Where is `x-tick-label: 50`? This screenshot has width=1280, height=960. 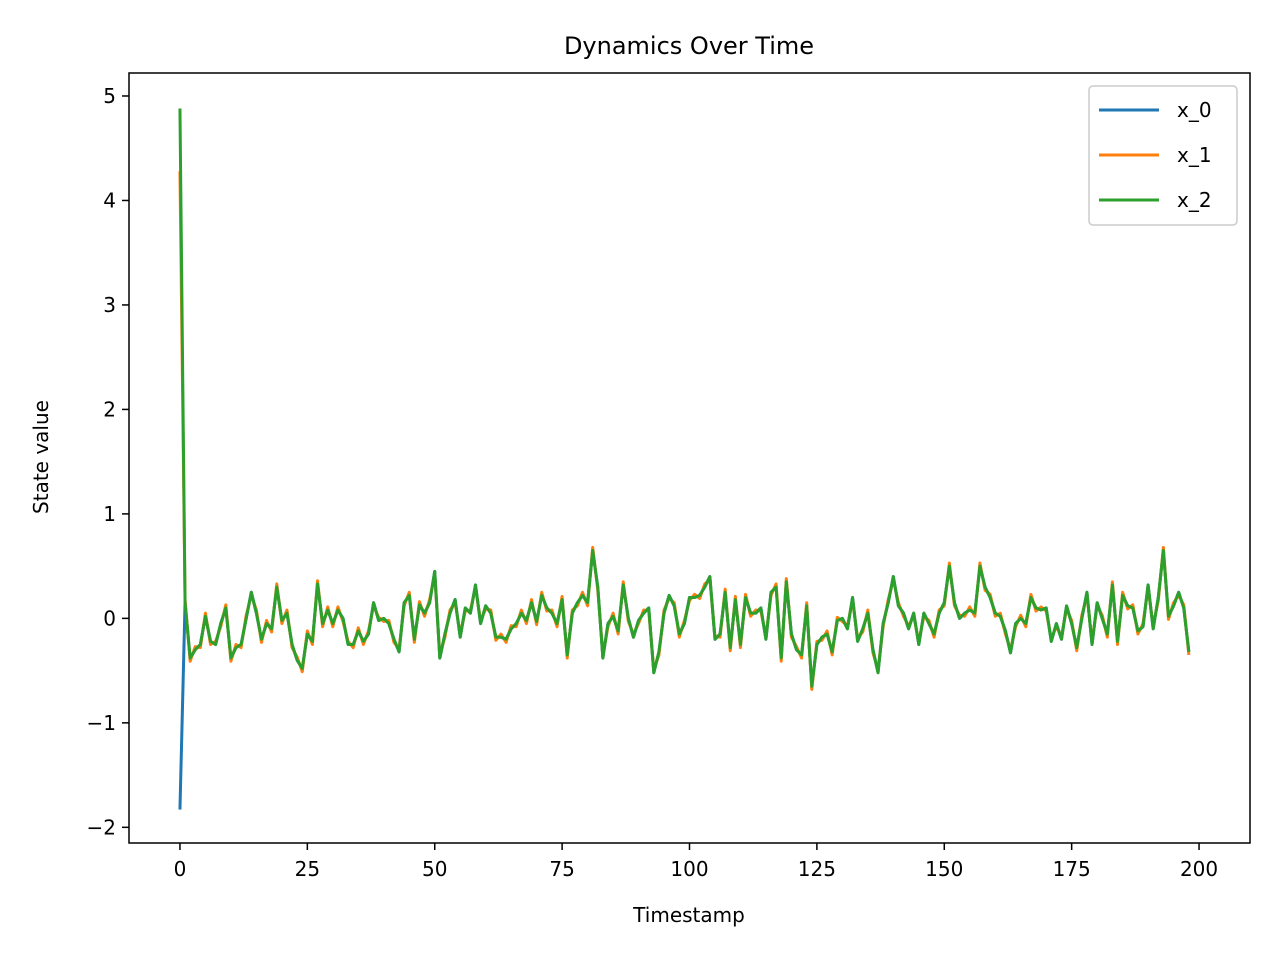
x-tick-label: 50 is located at coordinates (434, 869).